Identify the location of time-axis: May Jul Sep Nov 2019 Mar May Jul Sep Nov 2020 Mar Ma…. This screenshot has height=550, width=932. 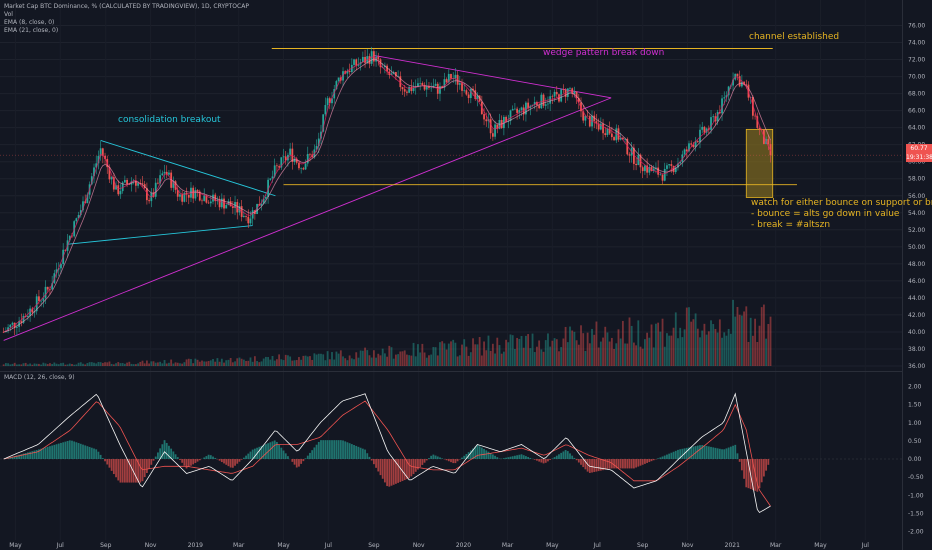
(439, 545).